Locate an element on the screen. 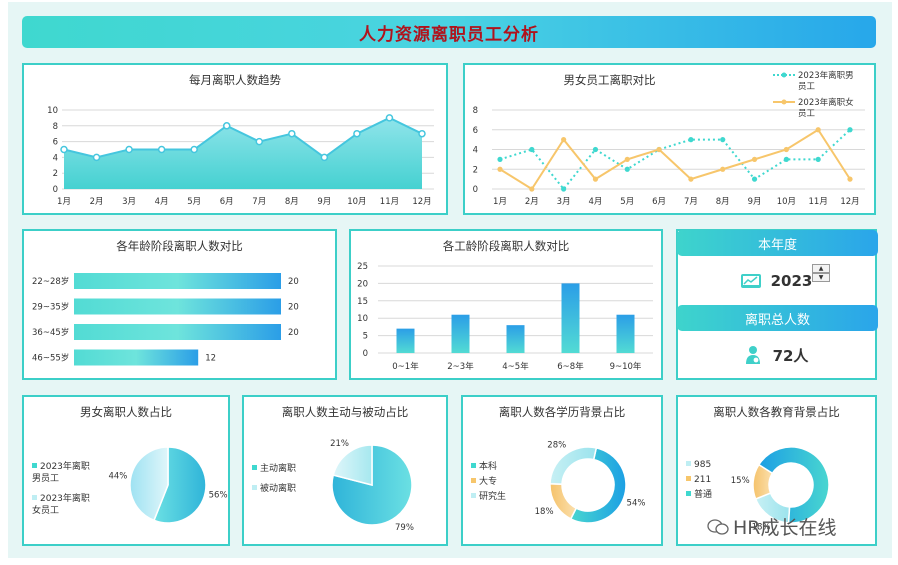 The height and width of the screenshot is (565, 898). legend-college: 大专 is located at coordinates (484, 482).